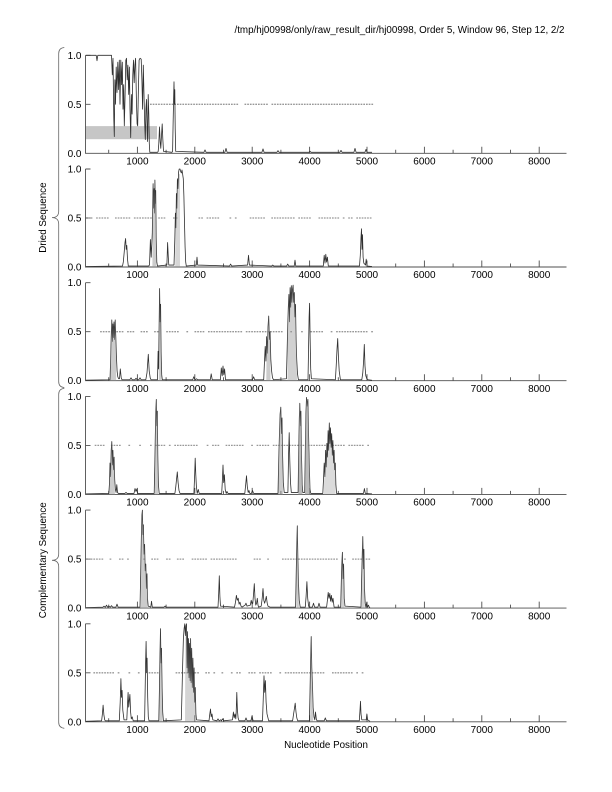 This screenshot has height=792, width=612. What do you see at coordinates (326, 745) in the screenshot?
I see `svg-text: Nucleotide Position` at bounding box center [326, 745].